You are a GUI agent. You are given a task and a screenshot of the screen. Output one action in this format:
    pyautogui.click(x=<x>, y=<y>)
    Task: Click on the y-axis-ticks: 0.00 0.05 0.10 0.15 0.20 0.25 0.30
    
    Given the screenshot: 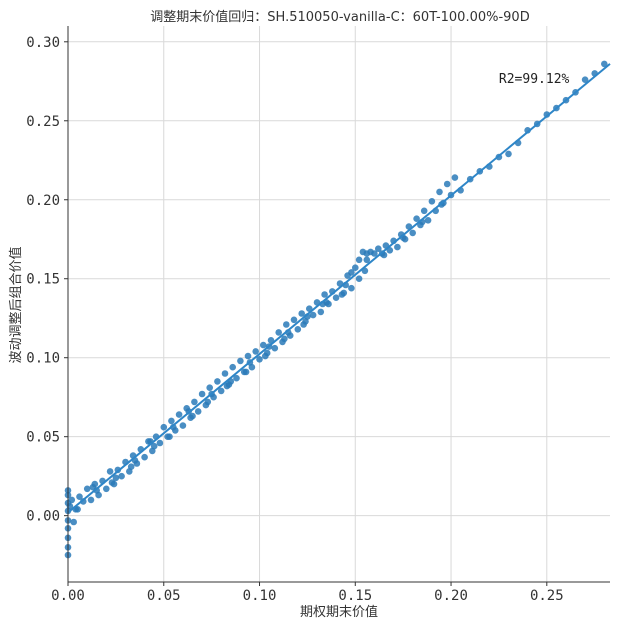 What is the action you would take?
    pyautogui.click(x=47, y=280)
    